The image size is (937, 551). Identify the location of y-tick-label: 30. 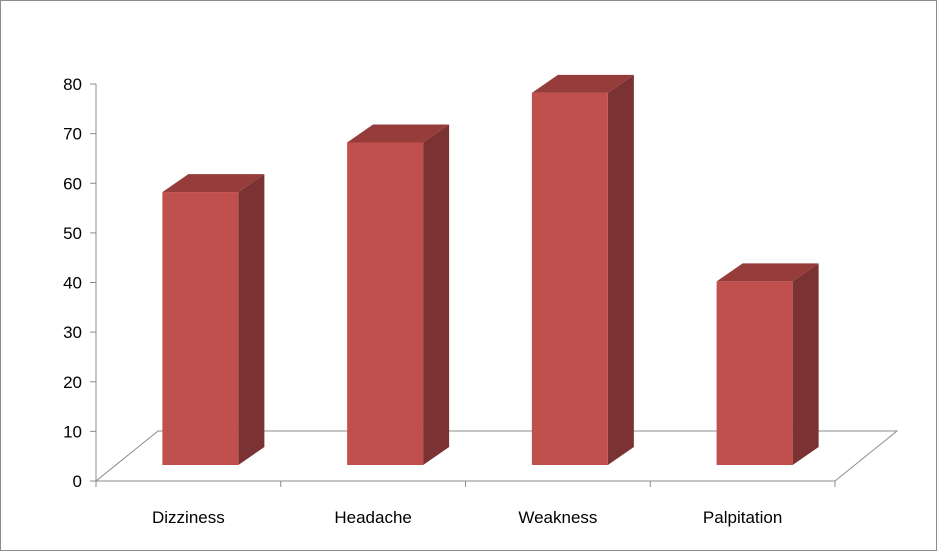
(72, 332).